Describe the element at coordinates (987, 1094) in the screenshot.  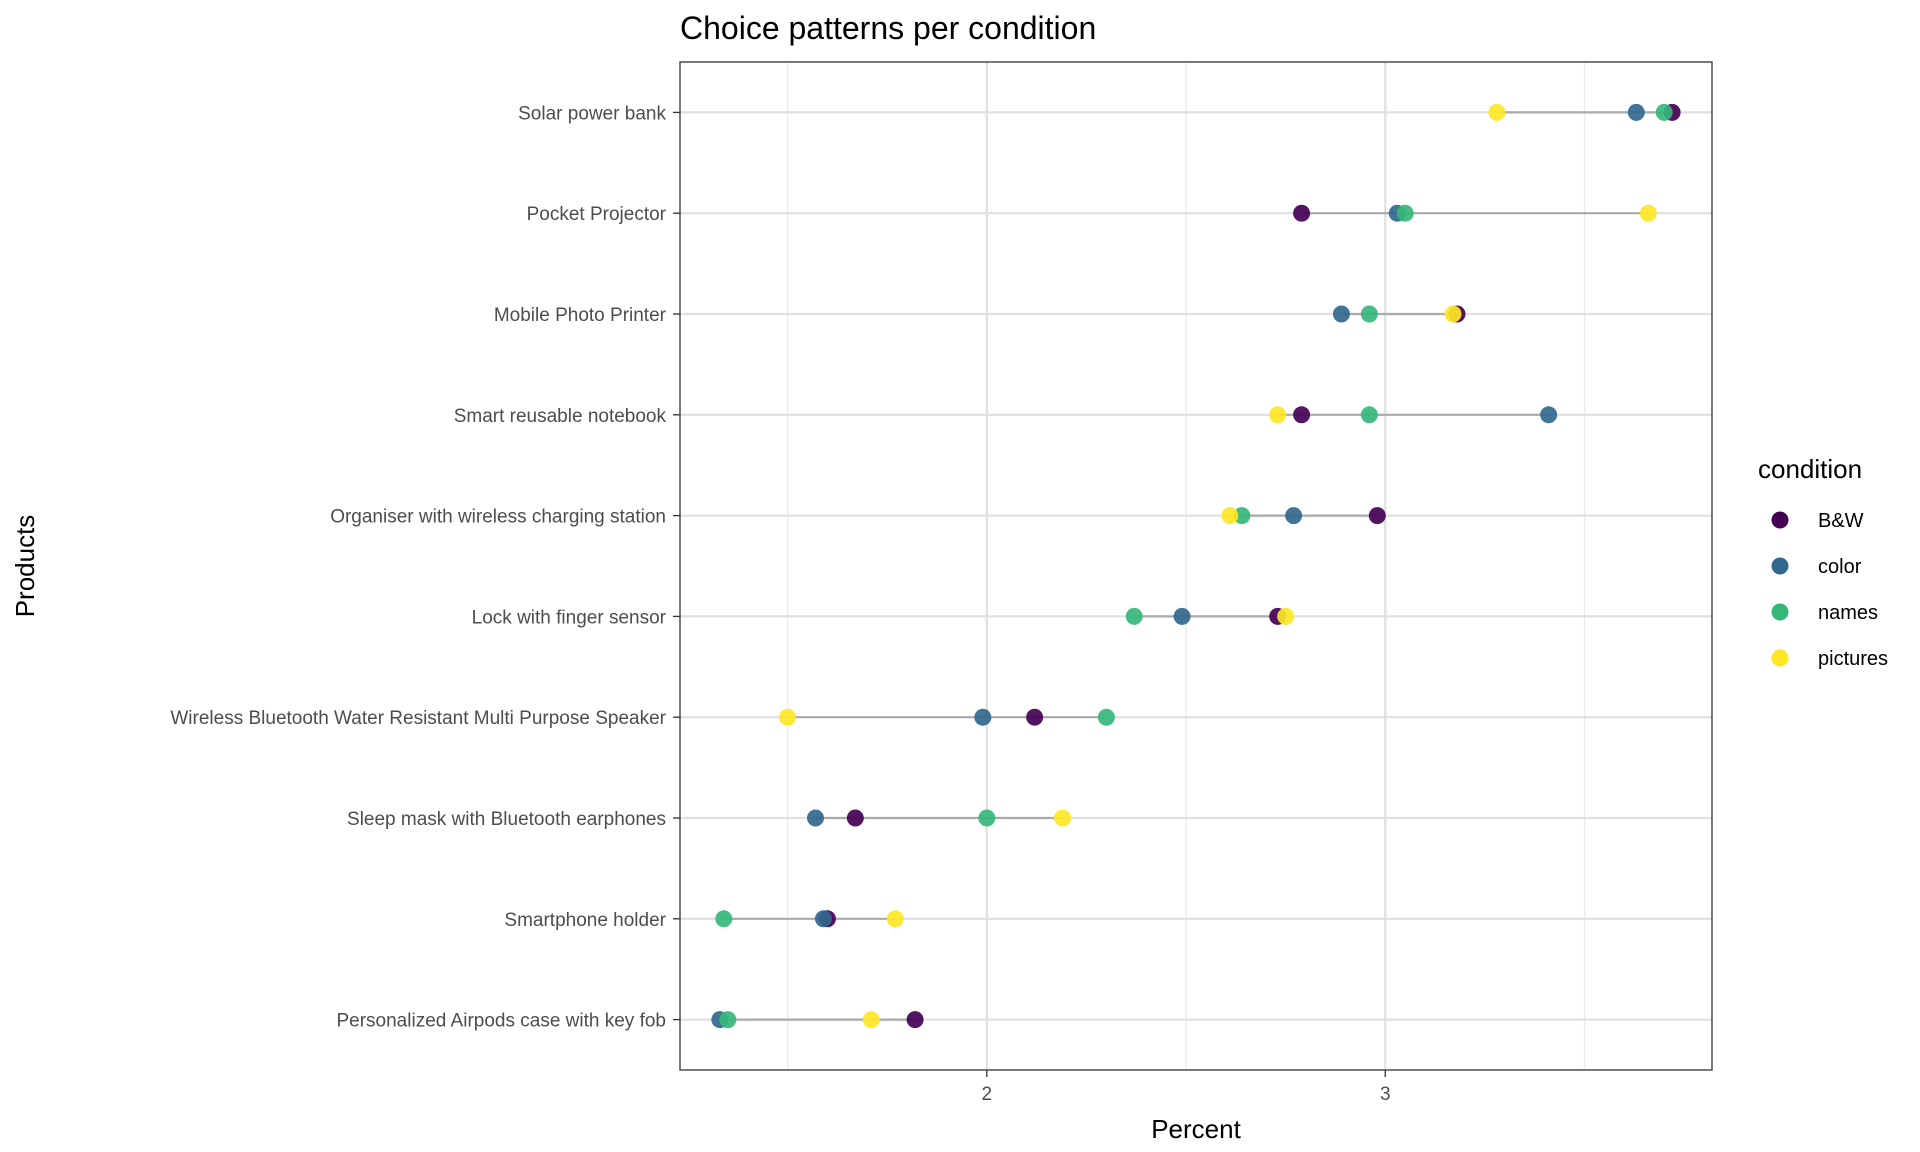
I see `x-tick-label: 2` at that location.